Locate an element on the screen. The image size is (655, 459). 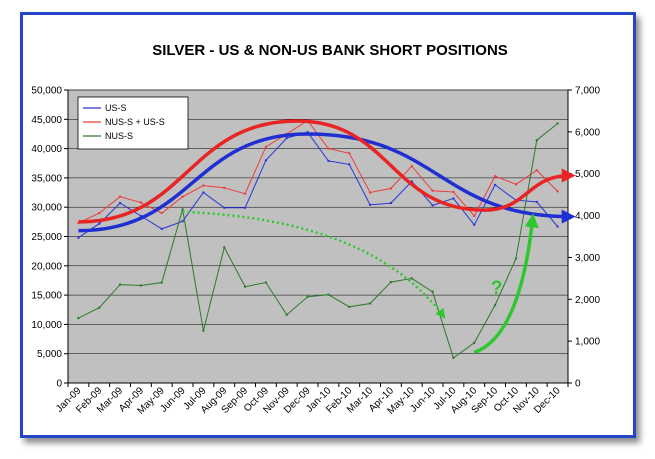
left-tick-label: 50,000 is located at coordinates (46, 91).